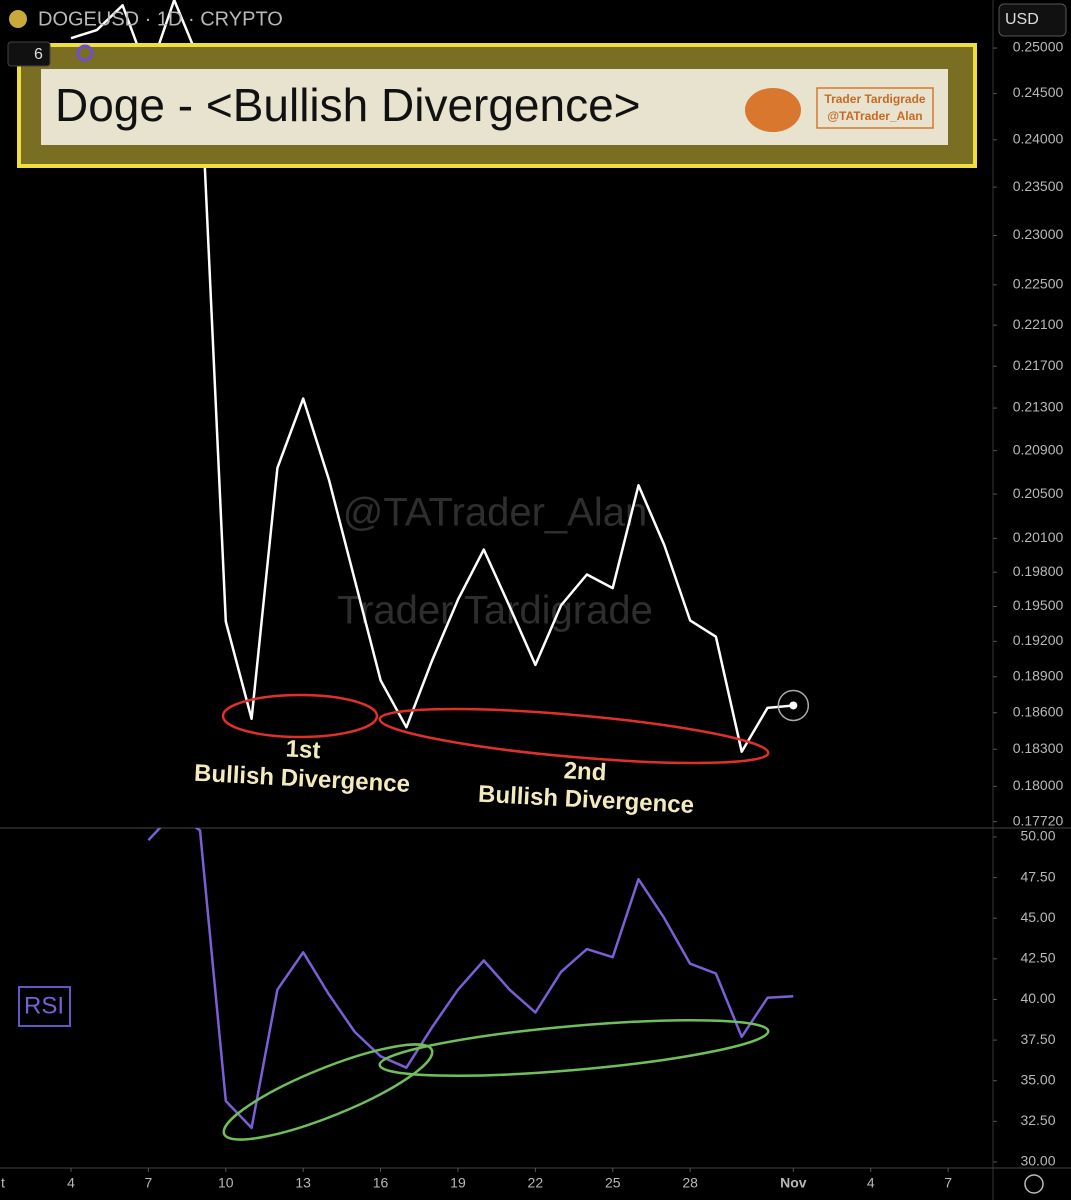 The width and height of the screenshot is (1071, 1200). What do you see at coordinates (1038, 92) in the screenshot?
I see `y-tick-label: 0.24500` at bounding box center [1038, 92].